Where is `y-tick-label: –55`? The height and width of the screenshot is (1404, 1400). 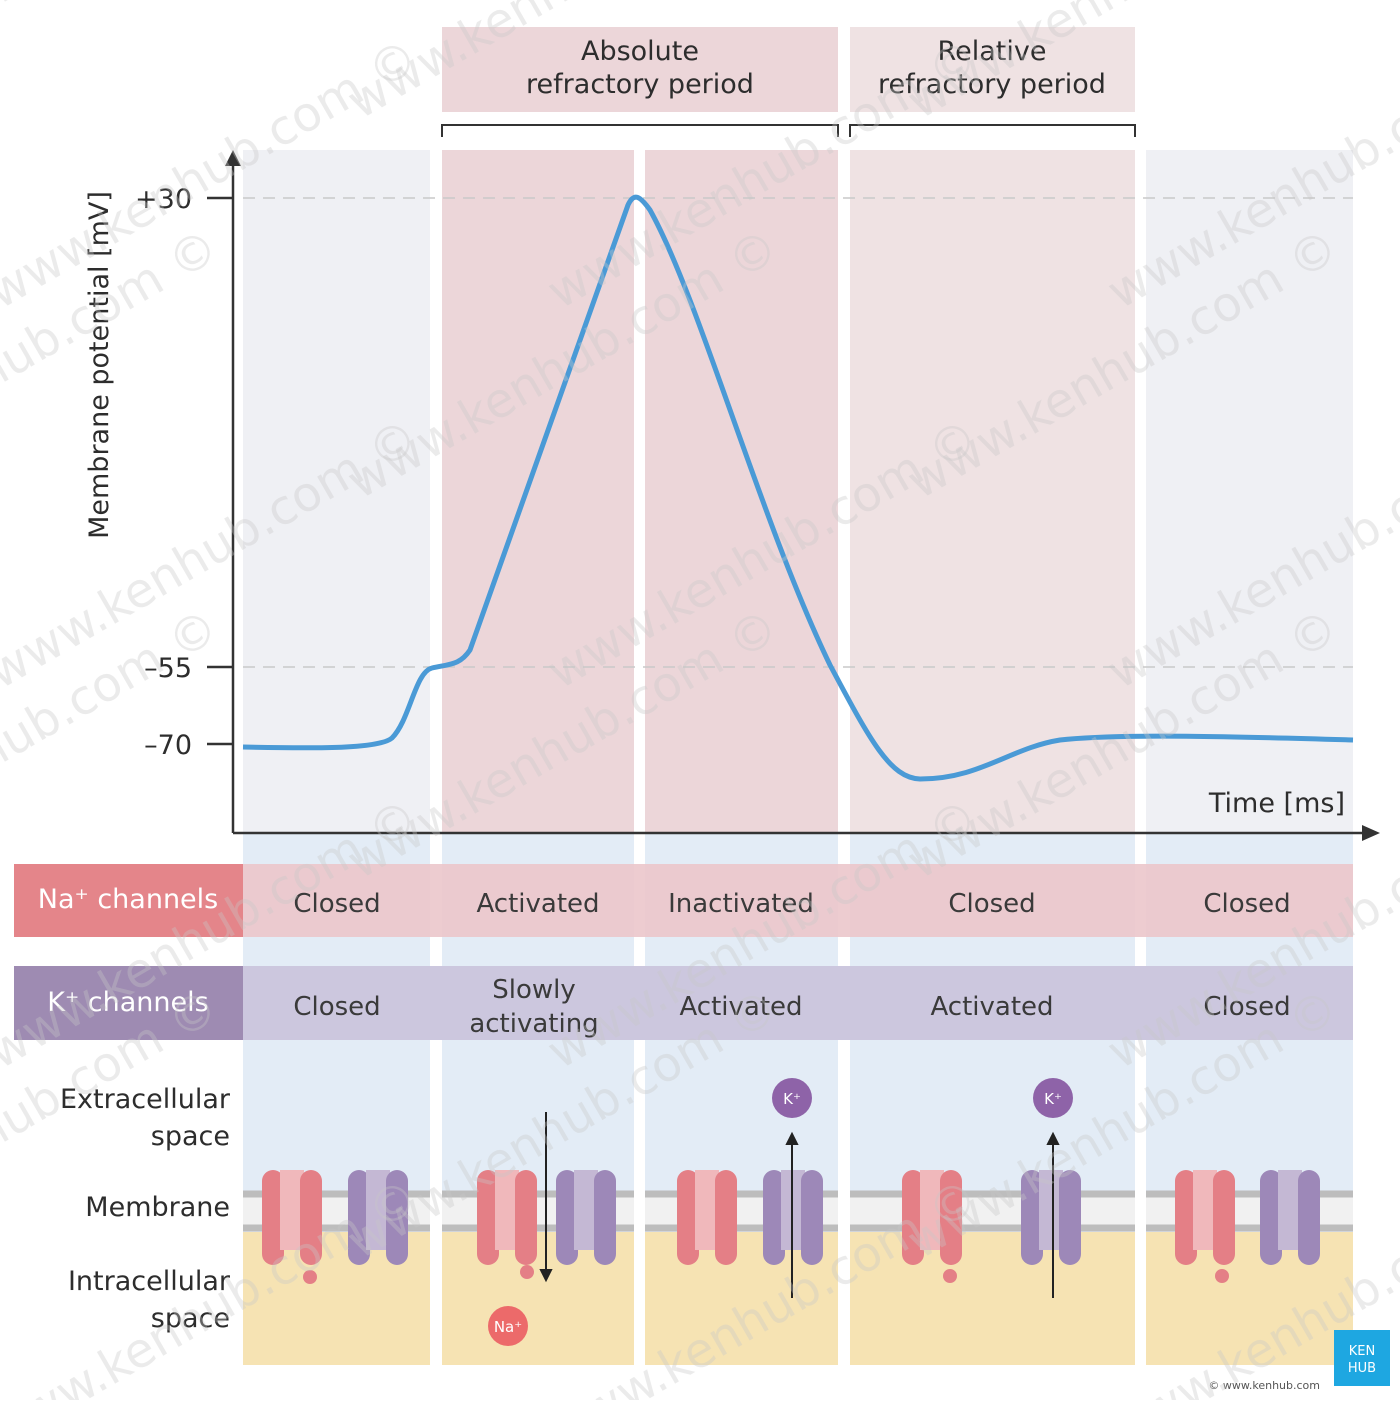 y-tick-label: –55 is located at coordinates (168, 668).